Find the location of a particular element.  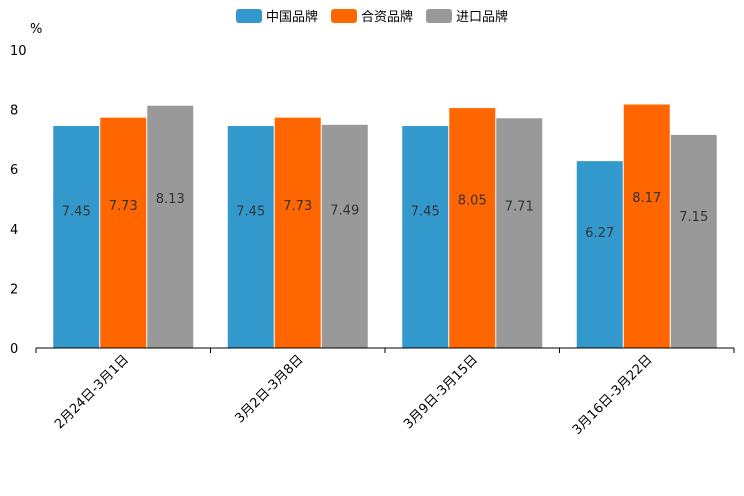

x-tick-label: 2月24日-3月1日 is located at coordinates (92, 392).